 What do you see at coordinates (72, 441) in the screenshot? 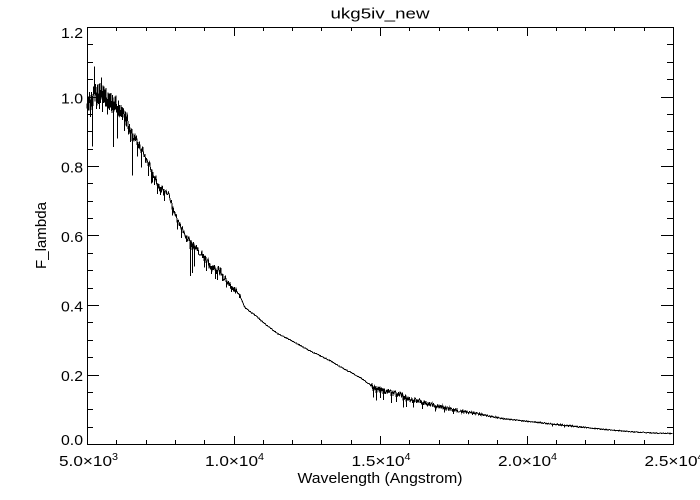
I see `svg-text: 0.0` at bounding box center [72, 441].